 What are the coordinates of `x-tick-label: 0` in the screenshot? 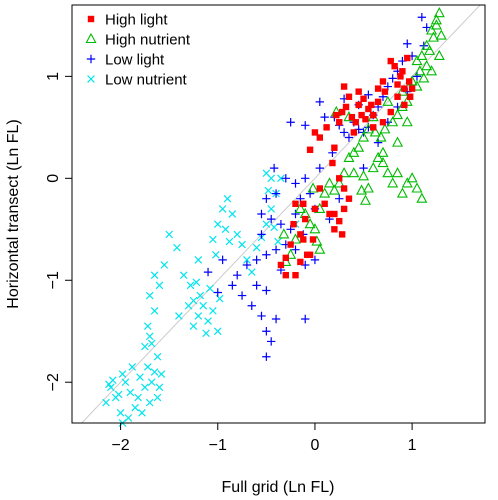 It's located at (314, 445).